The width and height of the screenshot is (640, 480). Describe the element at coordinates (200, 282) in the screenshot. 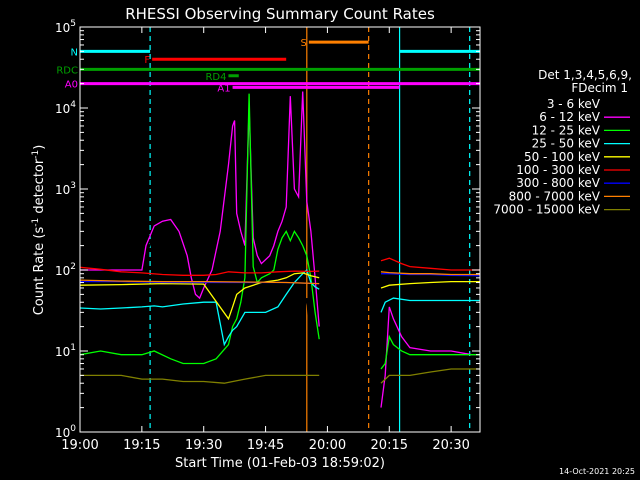

I see `series-line-800-7000-kev` at that location.